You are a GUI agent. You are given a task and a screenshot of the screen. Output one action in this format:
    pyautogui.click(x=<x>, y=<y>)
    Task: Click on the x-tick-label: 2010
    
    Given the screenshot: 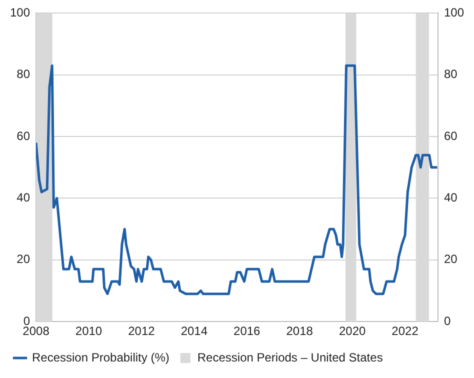 What is the action you would take?
    pyautogui.click(x=88, y=331)
    